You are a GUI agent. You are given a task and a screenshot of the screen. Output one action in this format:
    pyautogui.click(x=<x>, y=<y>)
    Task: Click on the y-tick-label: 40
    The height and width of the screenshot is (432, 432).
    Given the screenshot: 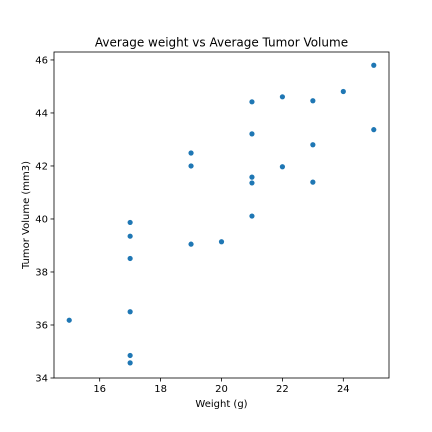 What is the action you would take?
    pyautogui.click(x=41, y=219)
    